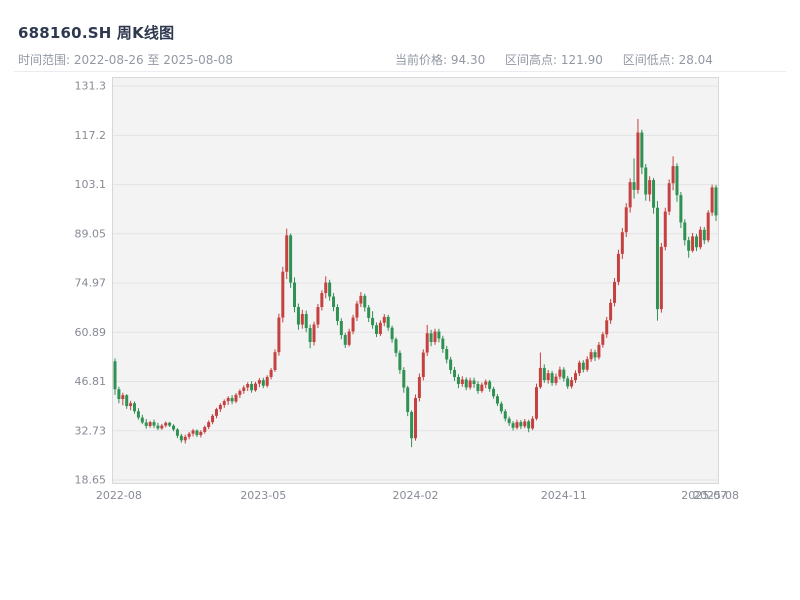 Image resolution: width=800 pixels, height=600 pixels. I want to click on y-axis-label: 131.3, so click(91, 86).